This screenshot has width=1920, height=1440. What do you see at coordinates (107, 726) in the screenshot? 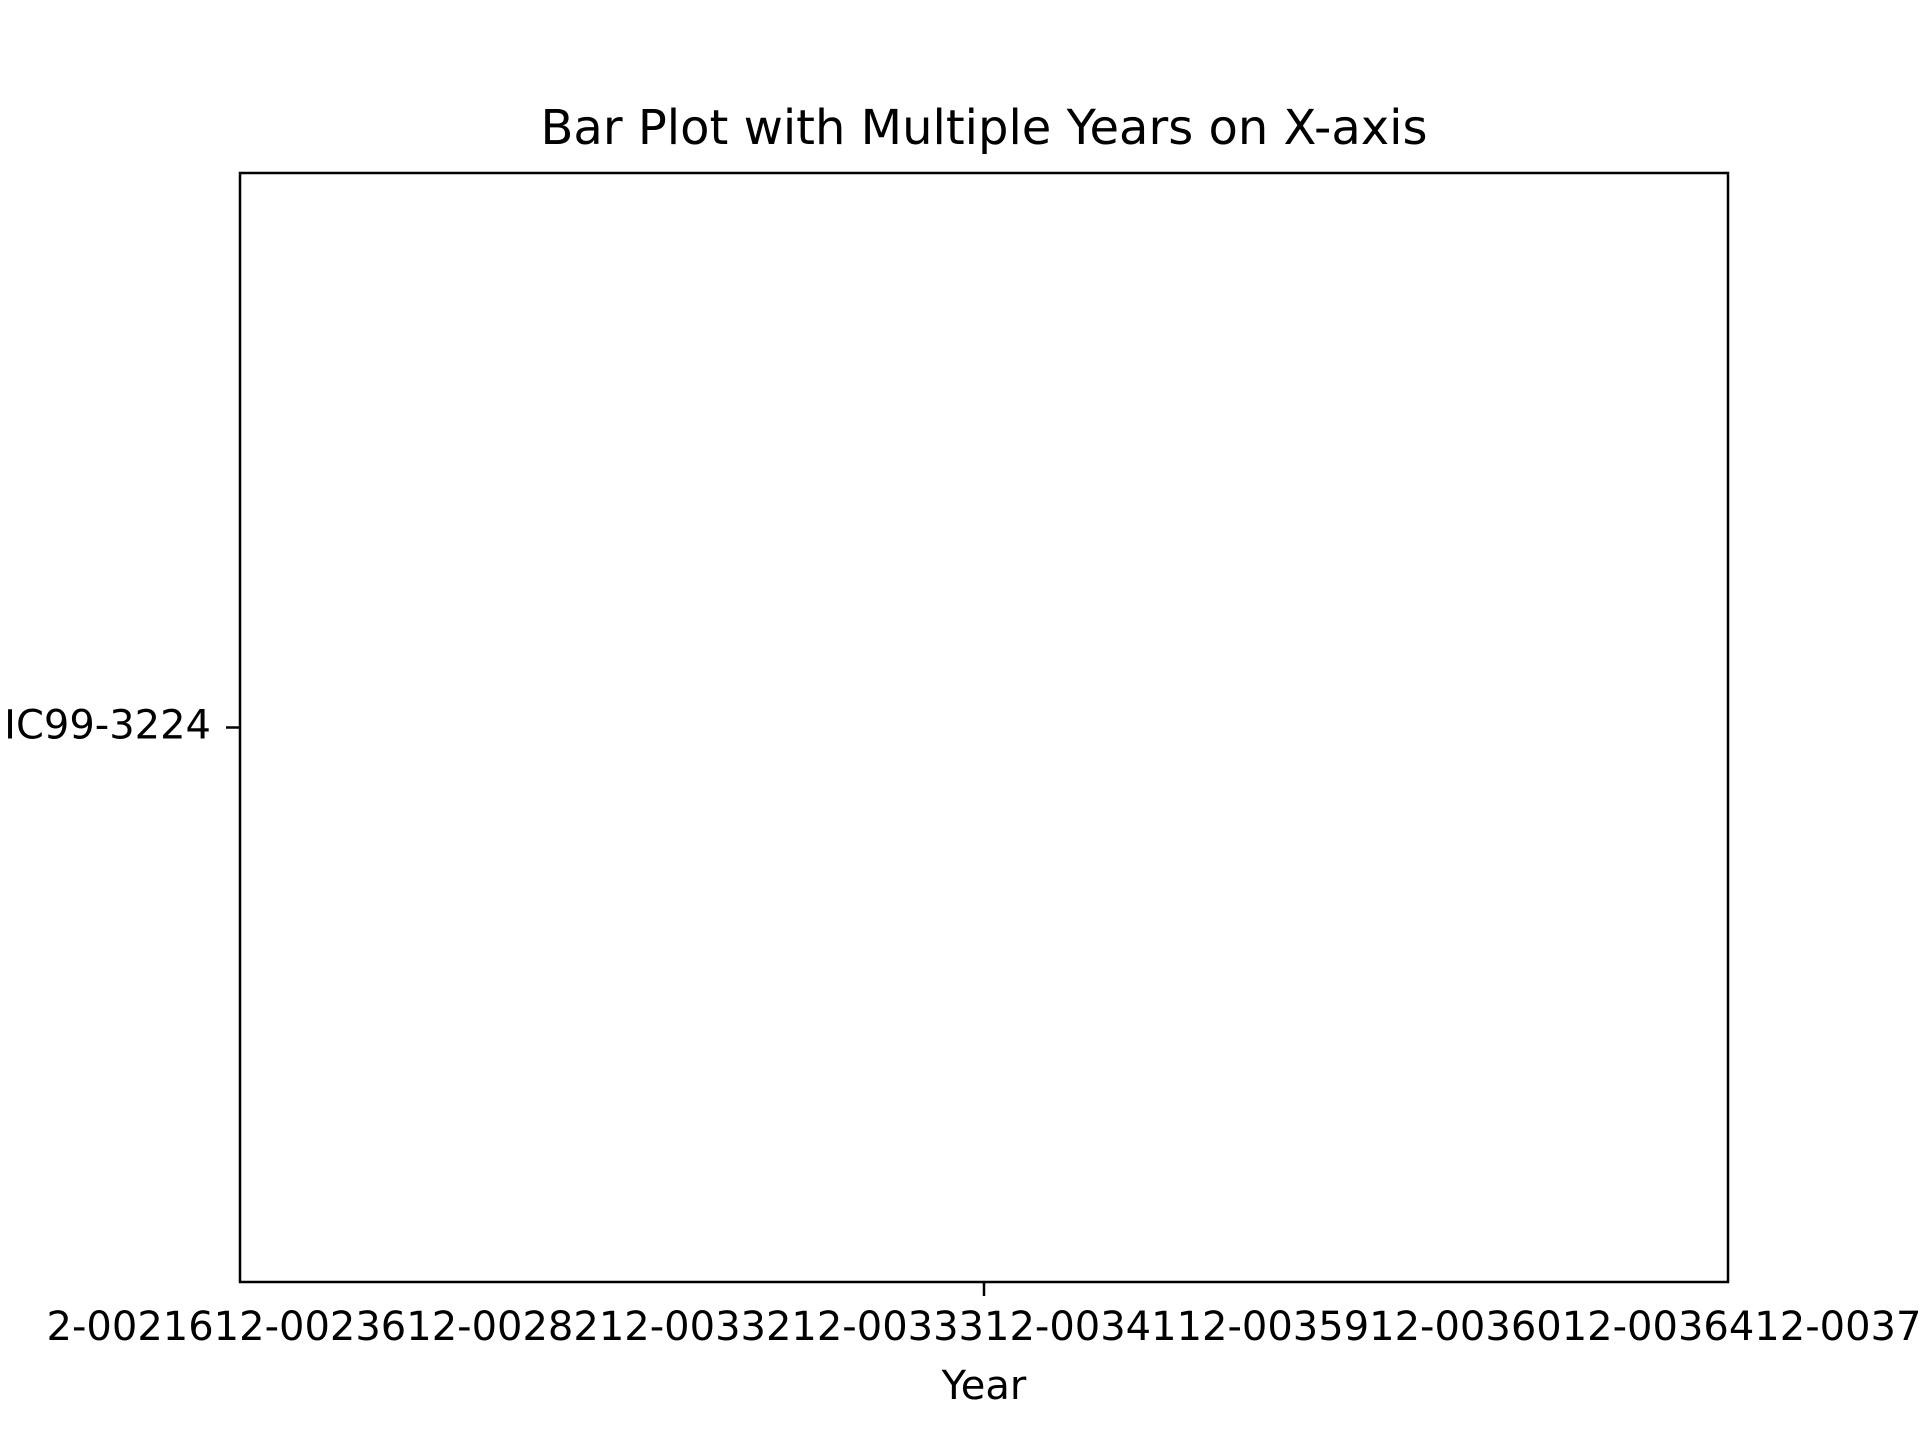
I see `y-tick-label: IC99-3224` at bounding box center [107, 726].